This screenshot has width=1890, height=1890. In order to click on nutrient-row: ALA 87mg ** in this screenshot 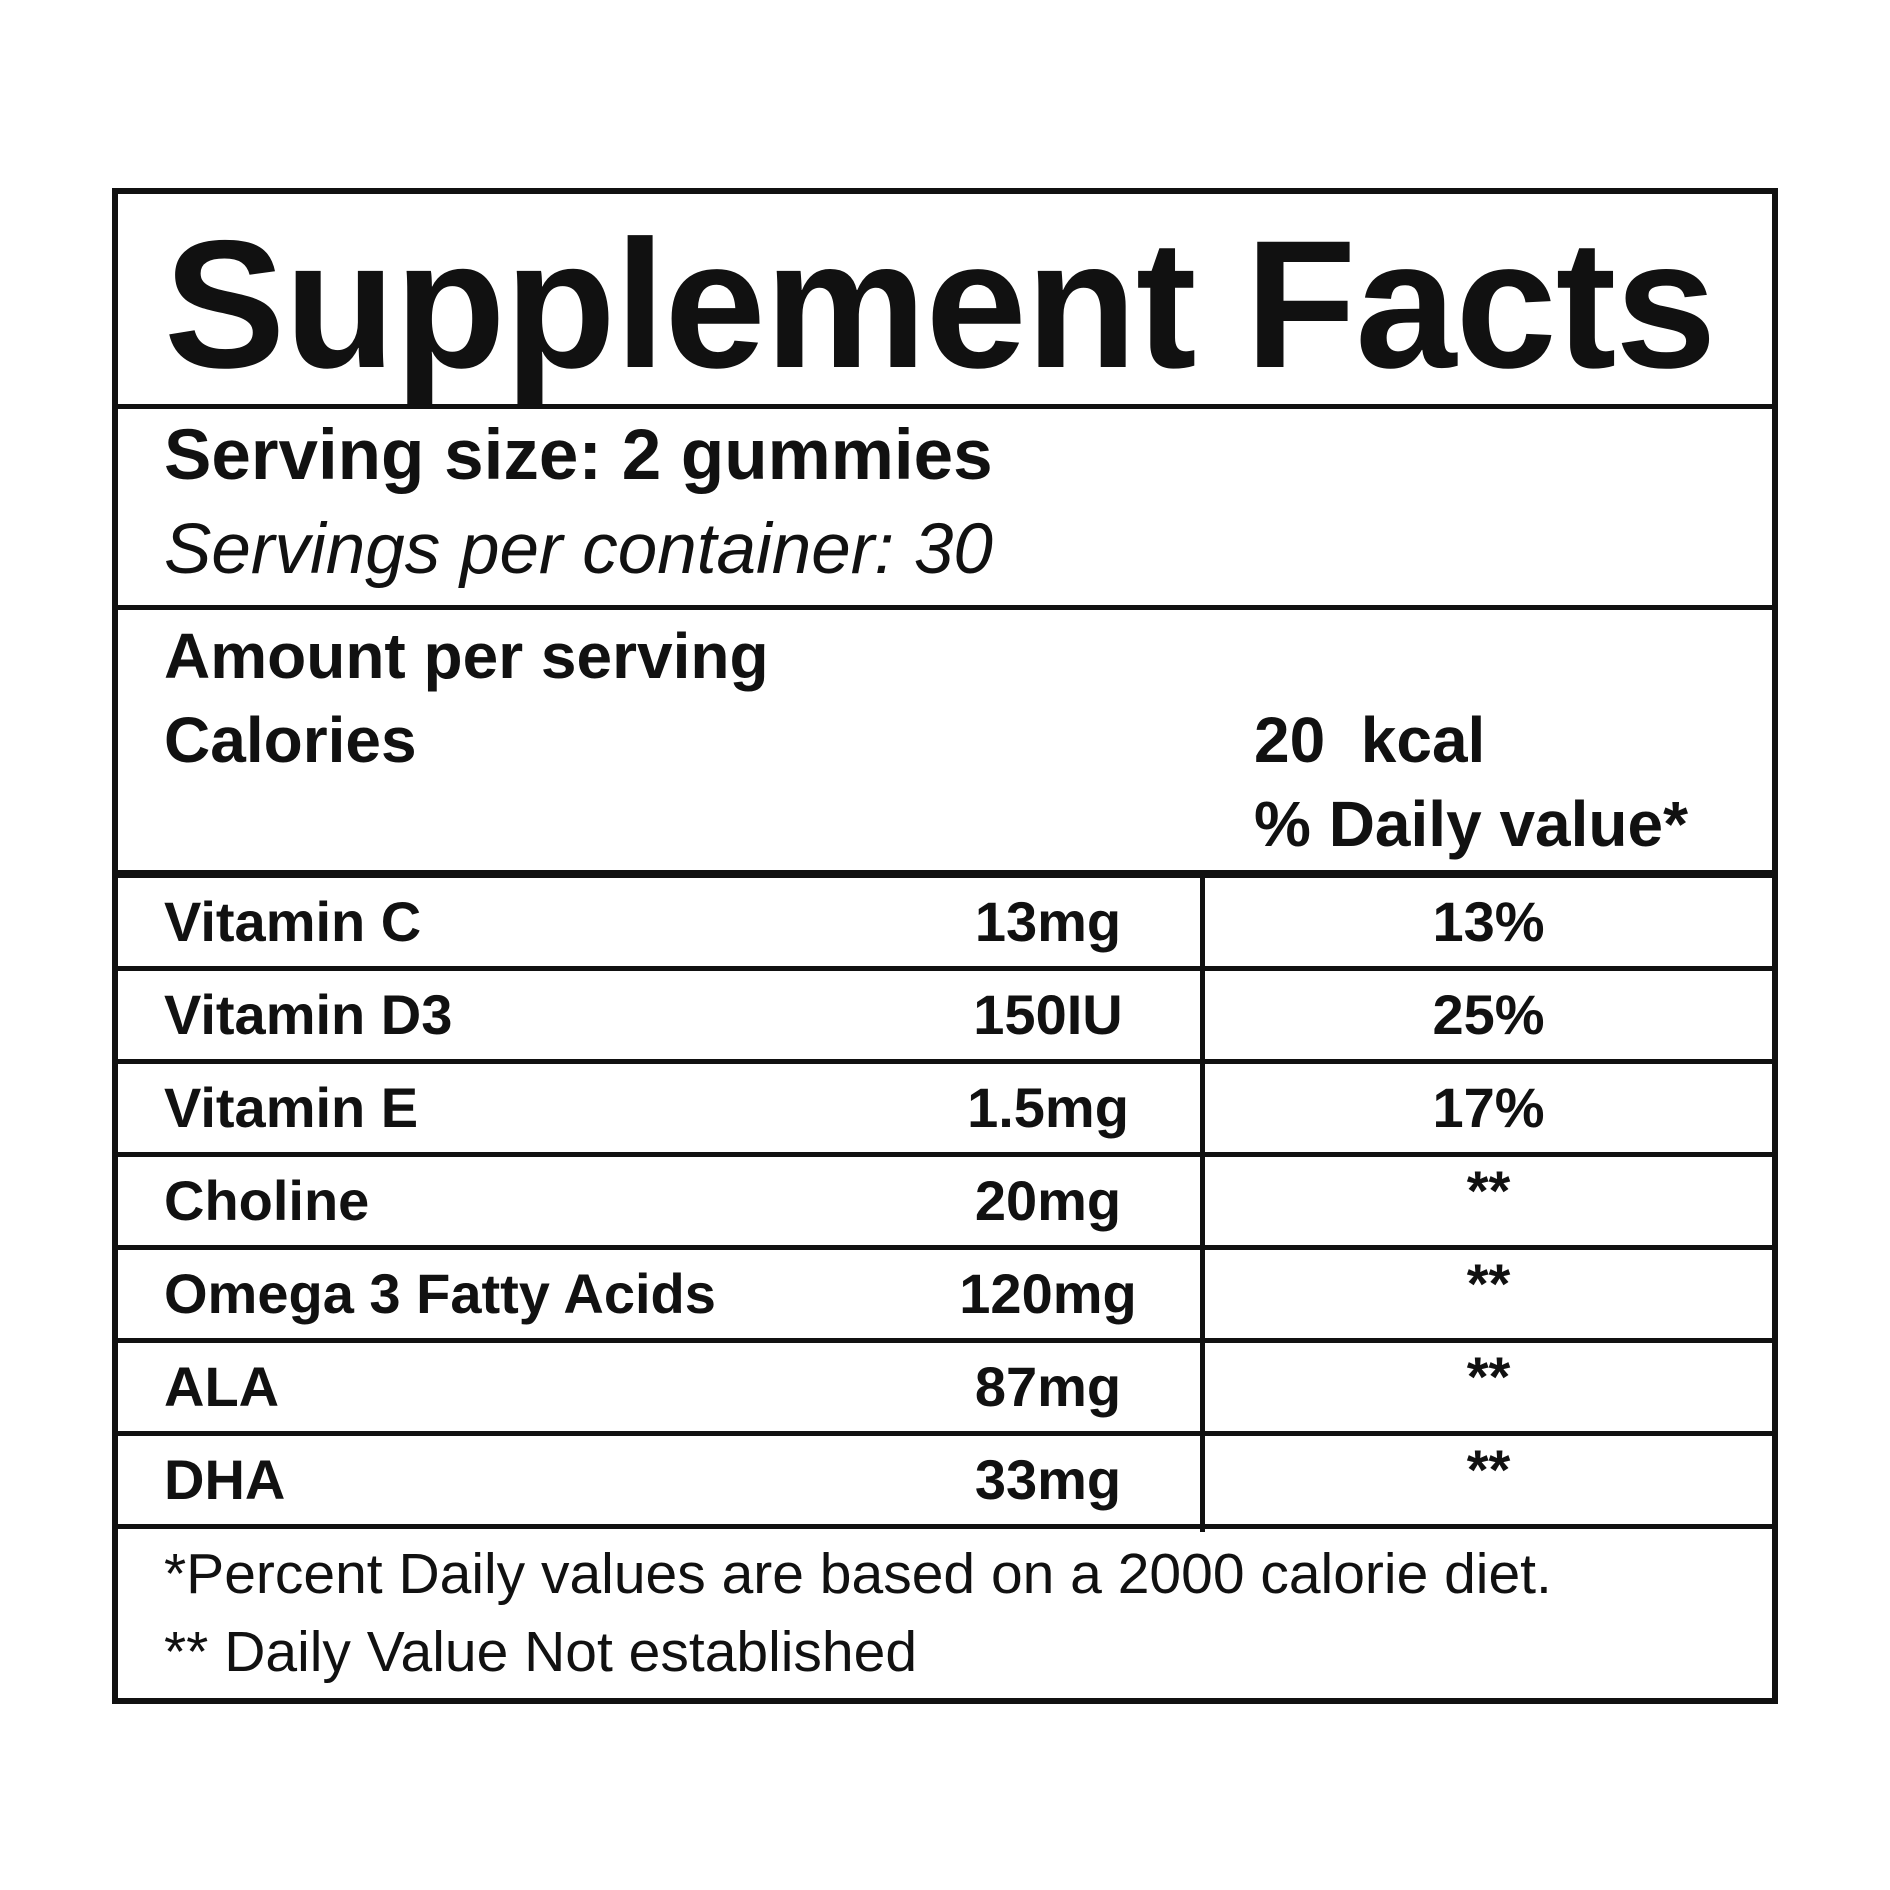, I will do `click(945, 1389)`.